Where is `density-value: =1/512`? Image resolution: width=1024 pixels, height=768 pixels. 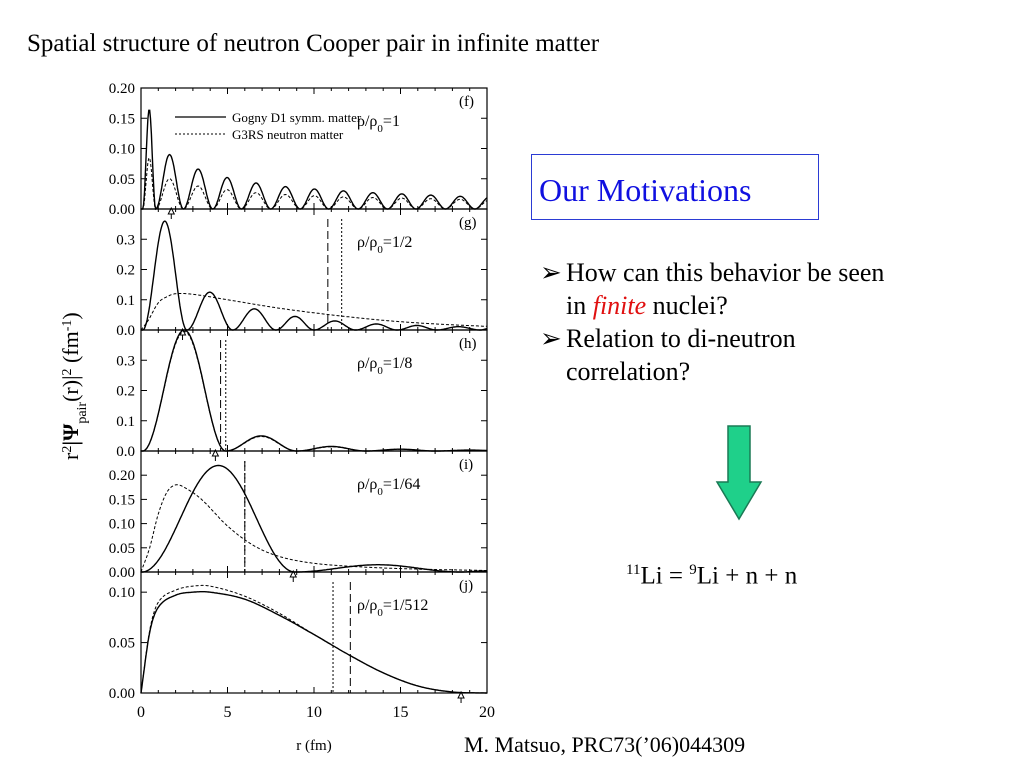 density-value: =1/512 is located at coordinates (405, 605).